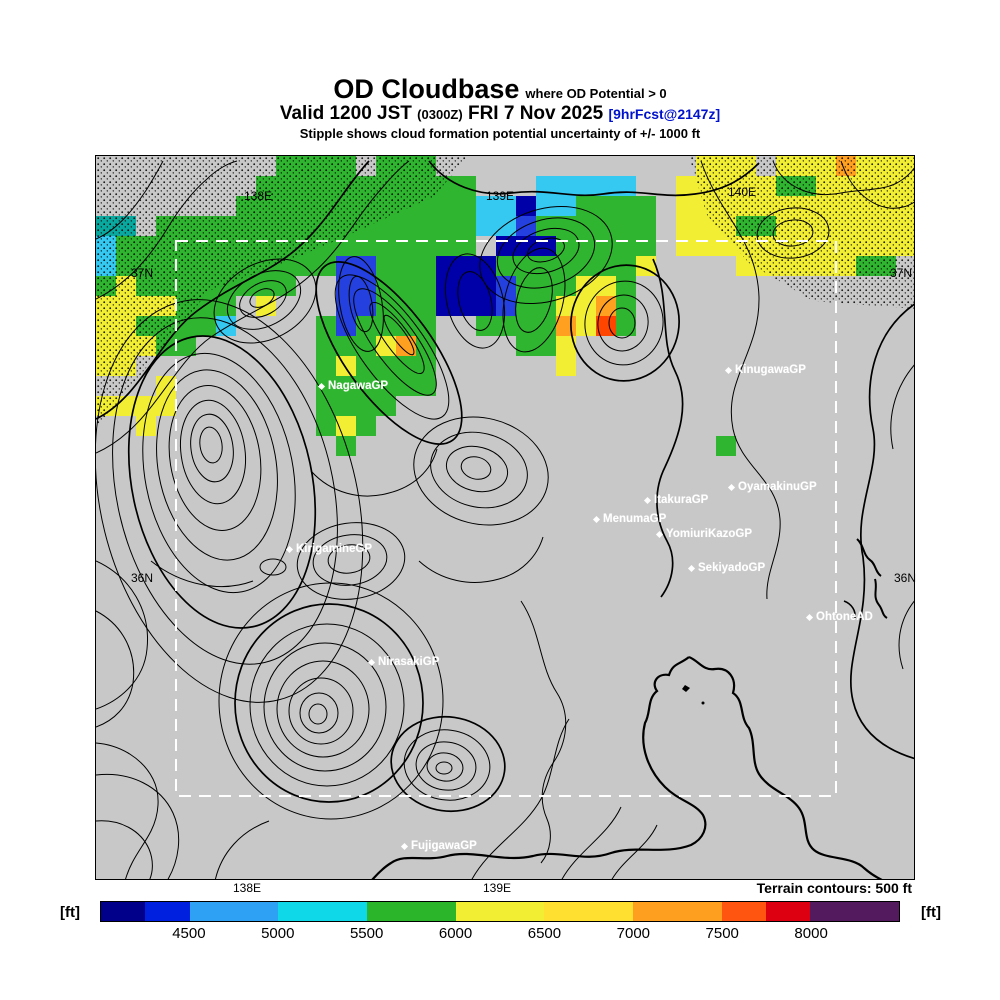 This screenshot has height=1000, width=1000. I want to click on colorbar-tick-label: 6000, so click(455, 933).